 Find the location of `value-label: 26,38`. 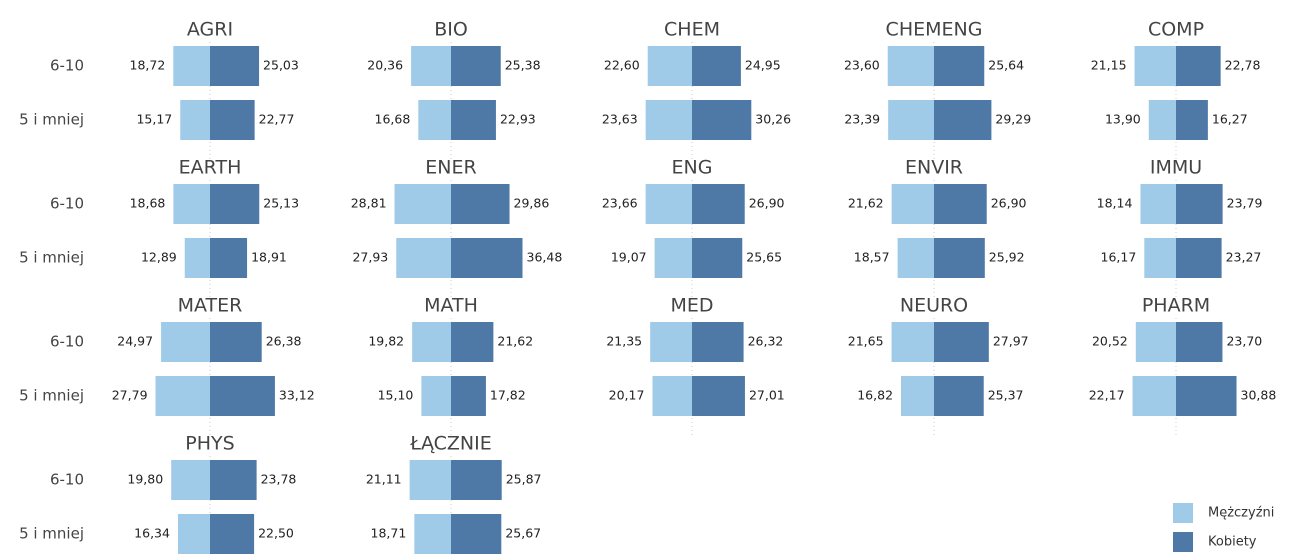

value-label: 26,38 is located at coordinates (284, 341).